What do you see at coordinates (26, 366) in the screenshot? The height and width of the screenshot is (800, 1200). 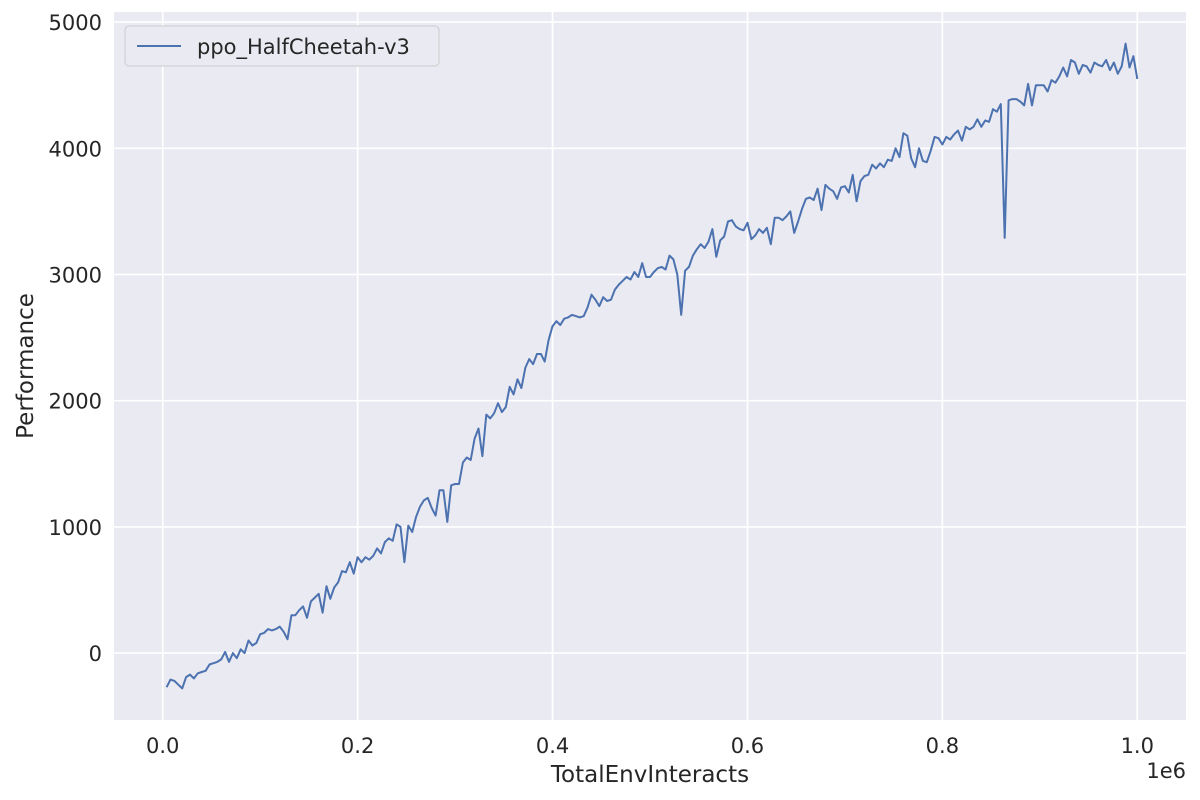 I see `y-axis-label: Performance` at bounding box center [26, 366].